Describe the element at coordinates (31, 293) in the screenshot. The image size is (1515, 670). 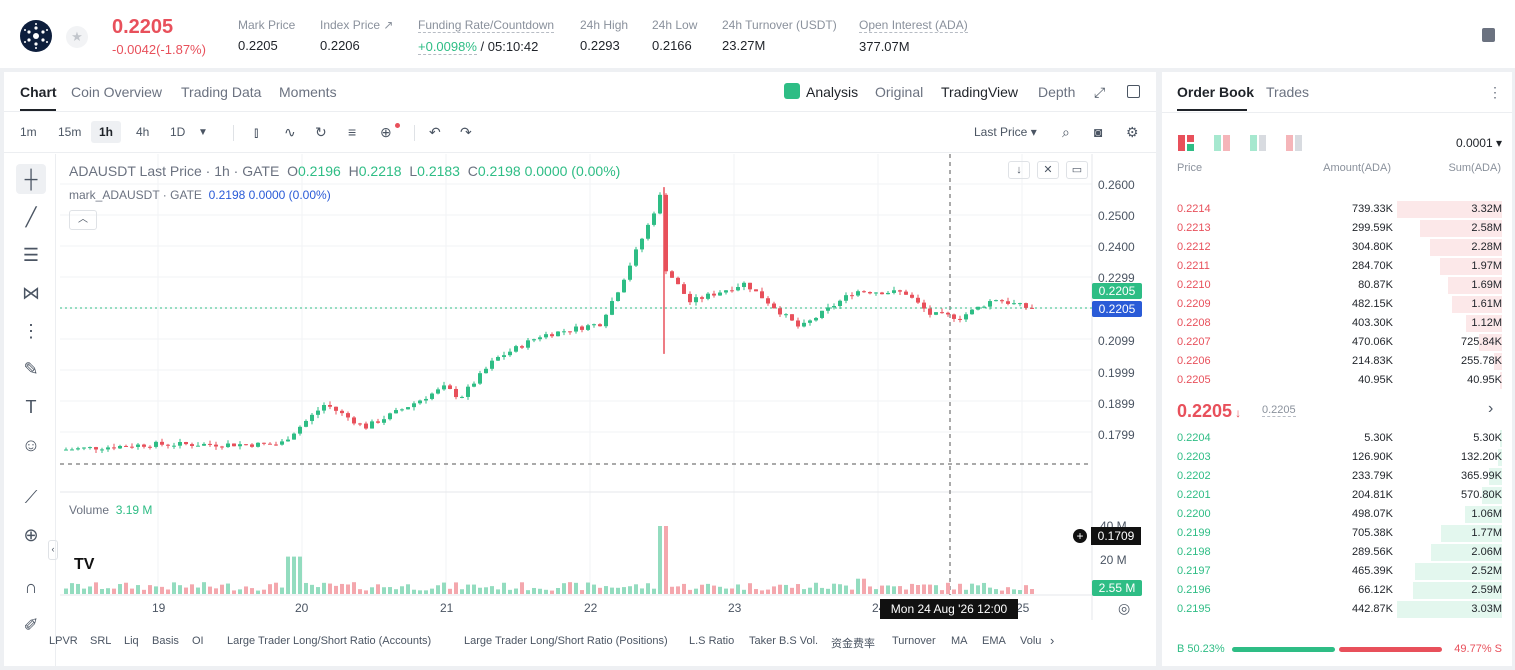
I see `pattern-icon: ⋈` at that location.